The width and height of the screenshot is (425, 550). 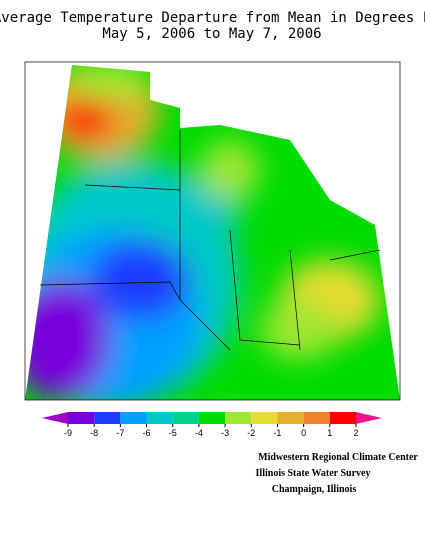 I want to click on credit: Champaign, Illinois, so click(x=314, y=489).